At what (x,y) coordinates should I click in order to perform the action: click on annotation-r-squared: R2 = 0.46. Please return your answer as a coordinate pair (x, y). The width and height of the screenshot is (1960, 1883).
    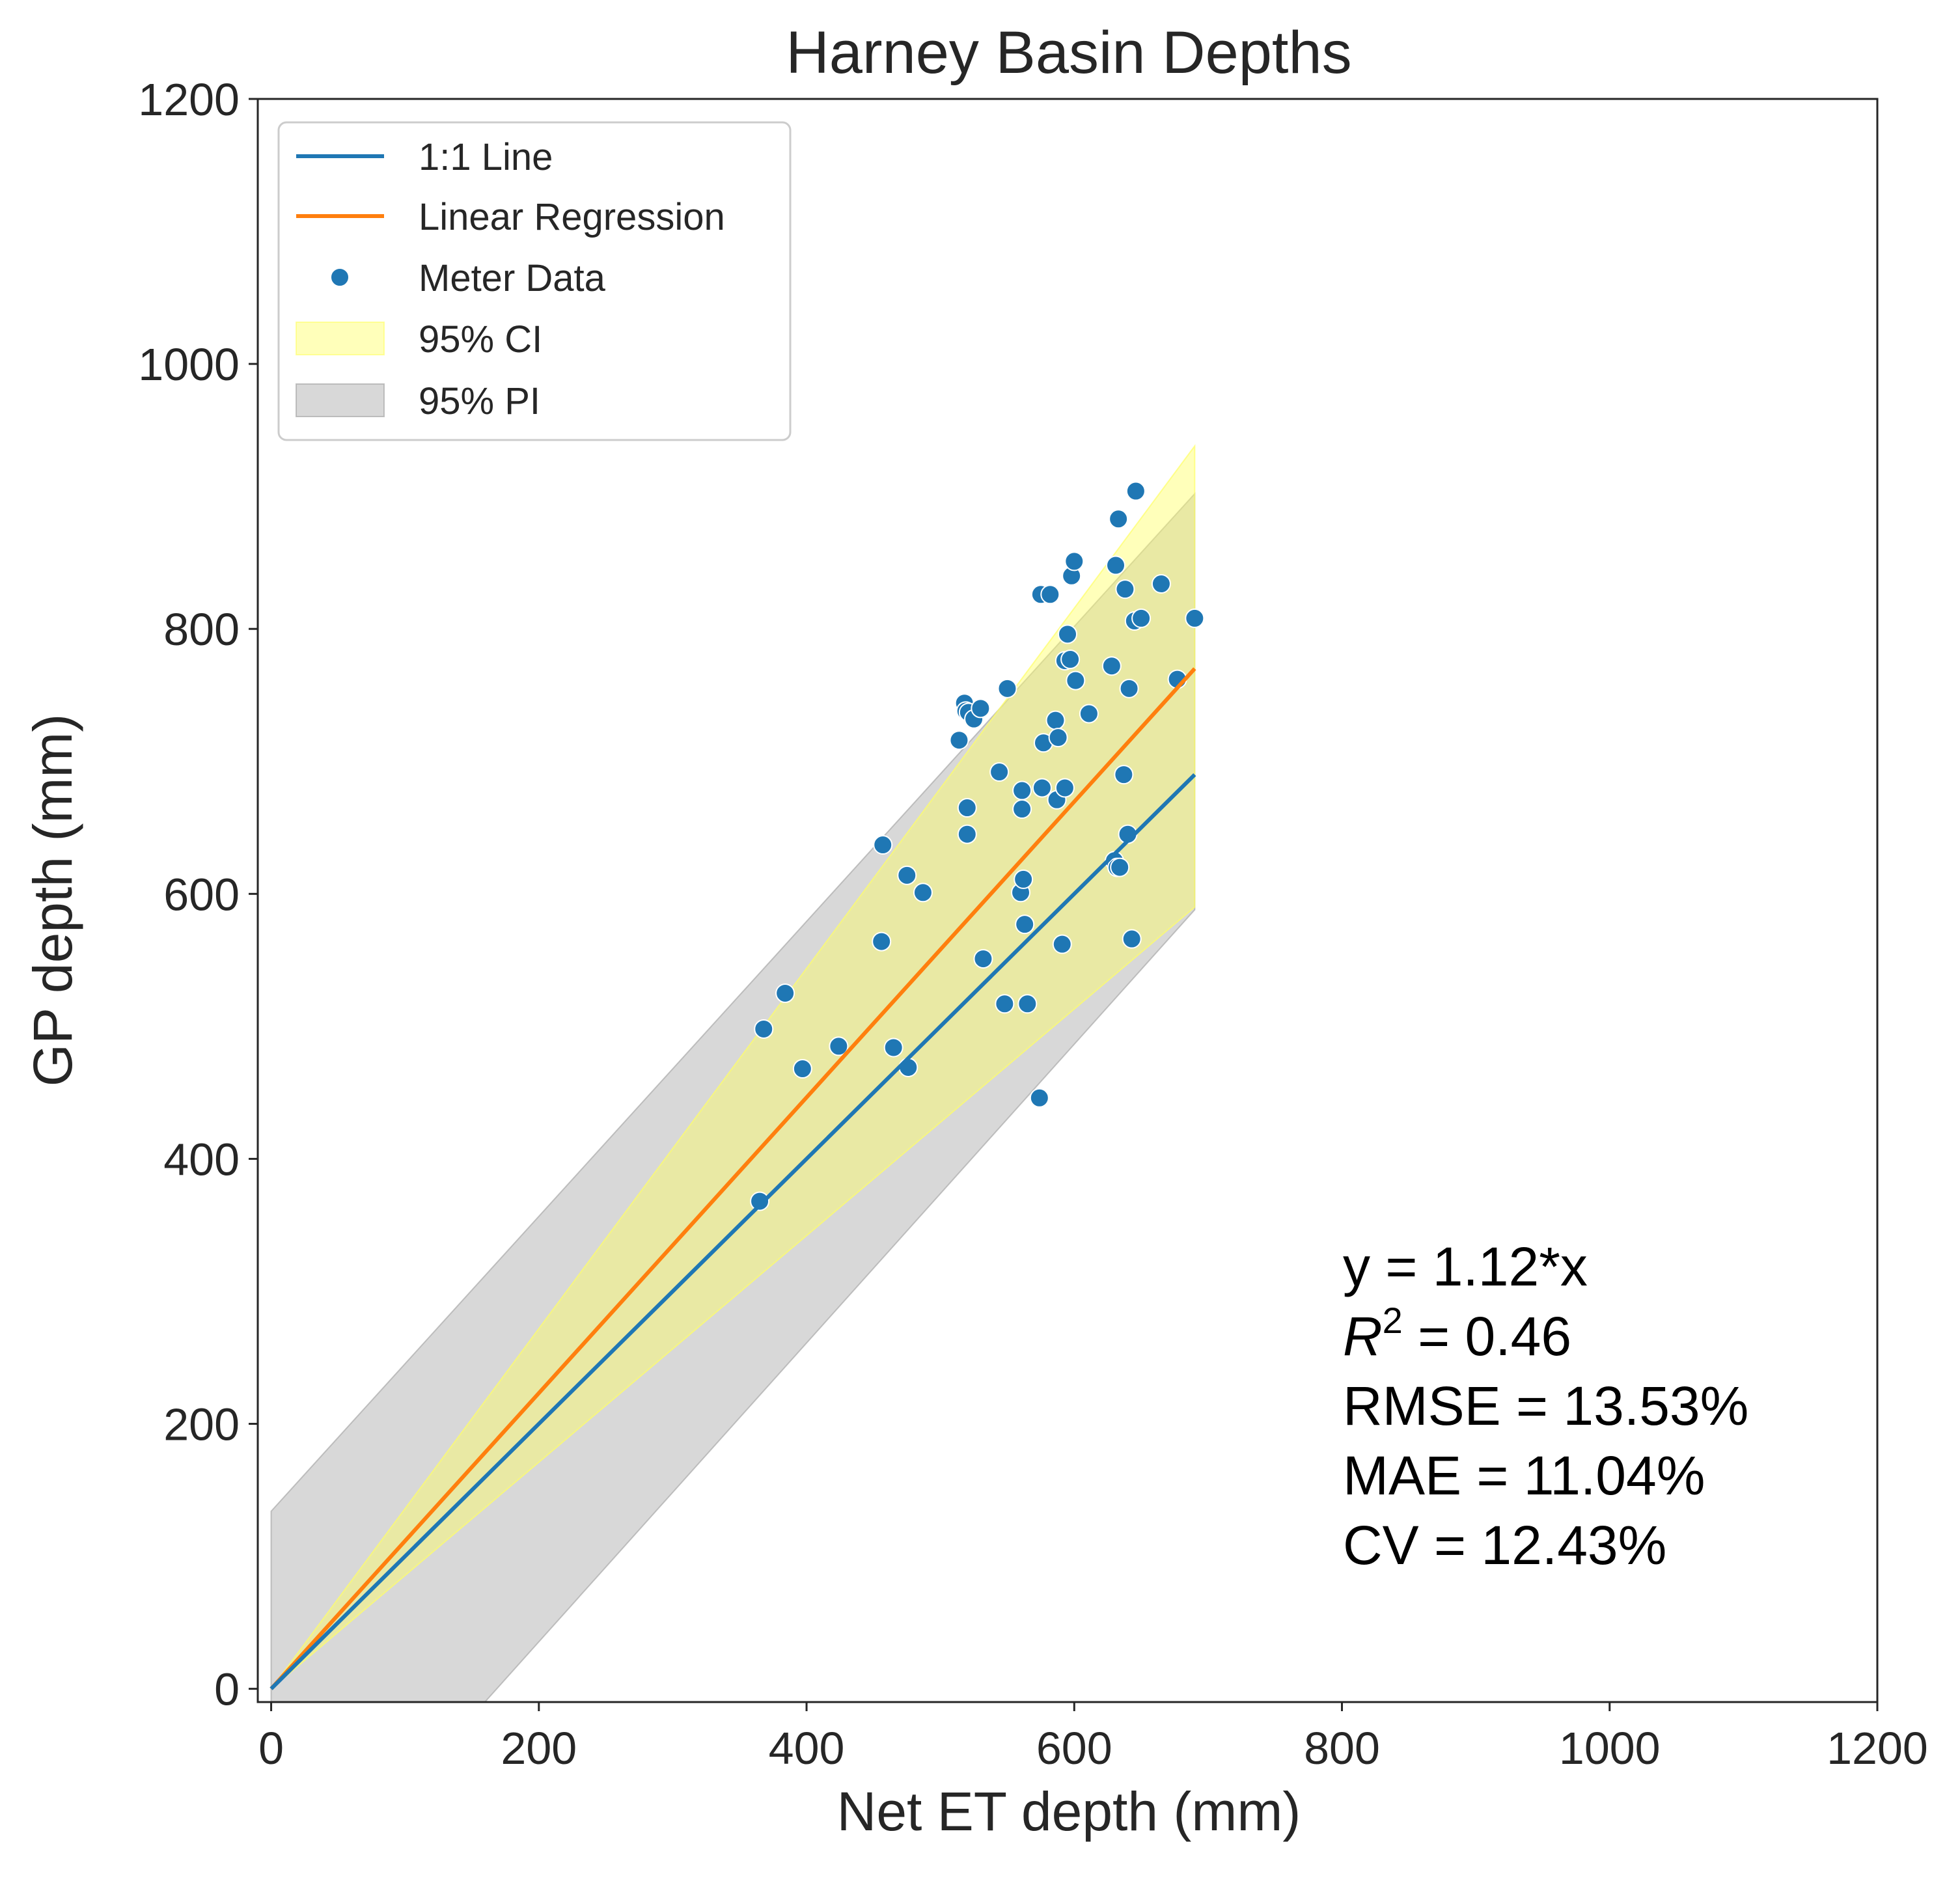
    Looking at the image, I should click on (1457, 1333).